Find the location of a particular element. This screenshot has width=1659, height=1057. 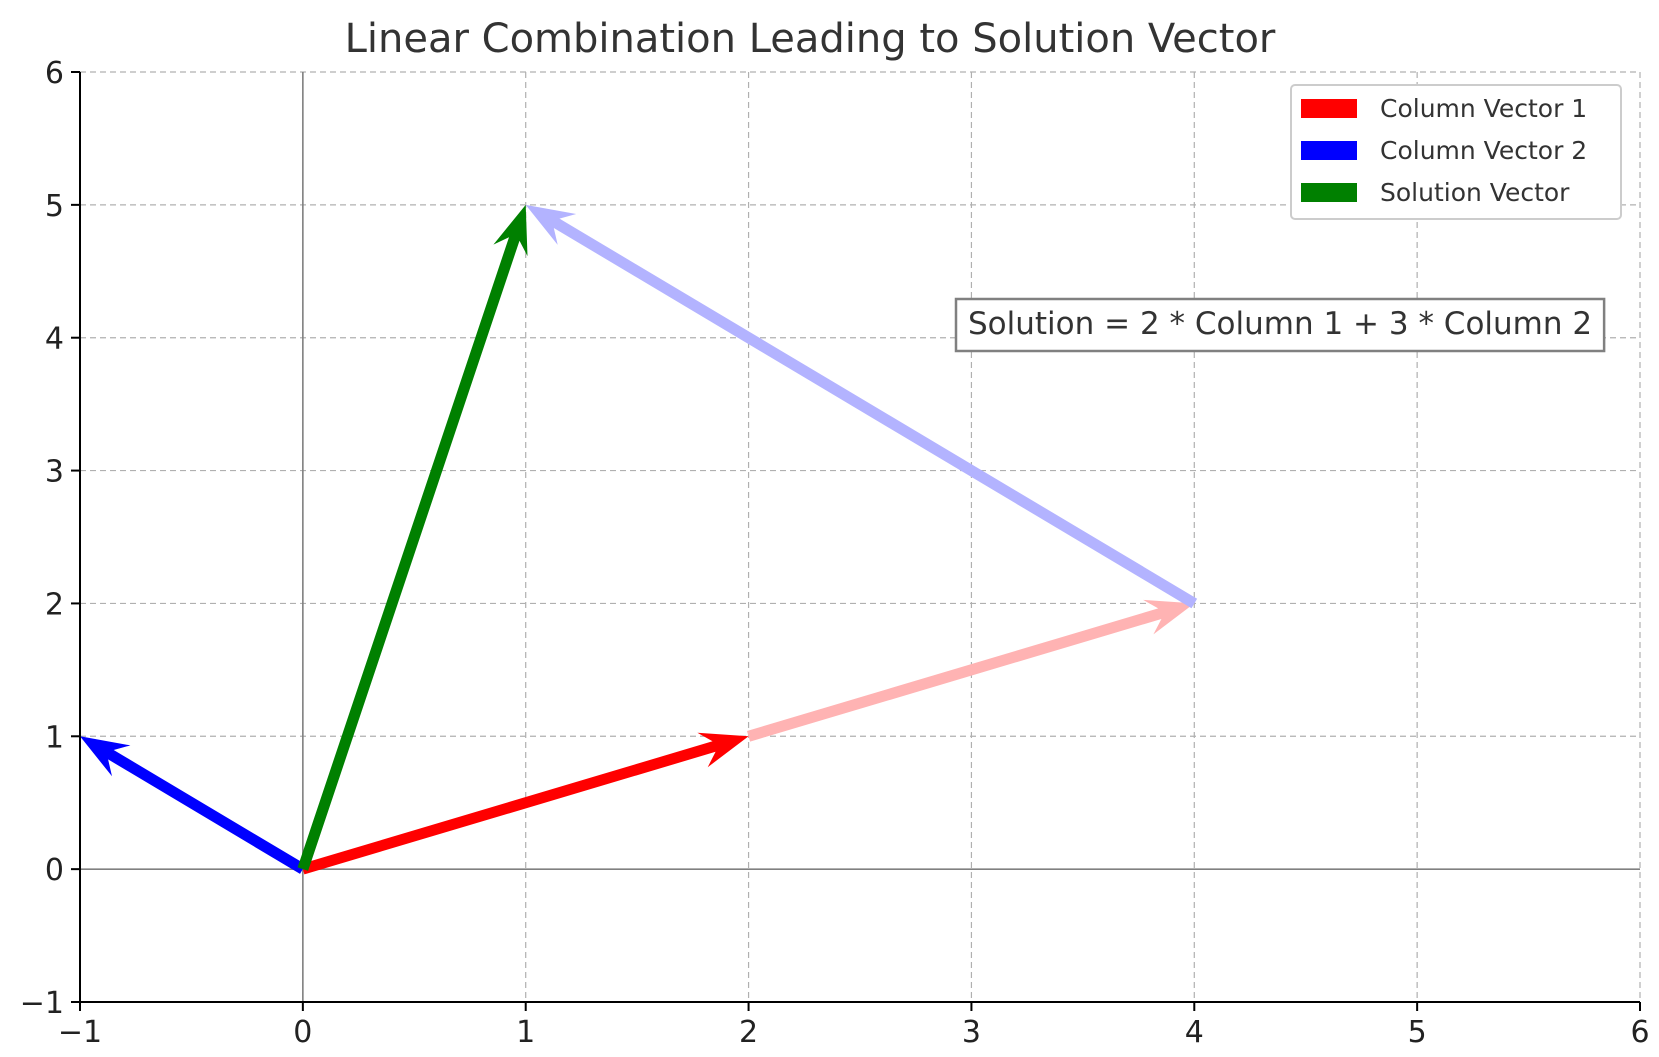

x-tick-label: 0 is located at coordinates (302, 1032).